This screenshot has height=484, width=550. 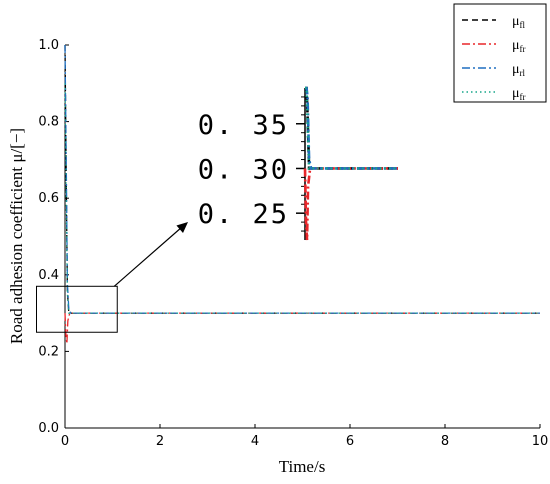 I want to click on inset-y-tick-label: 0. 35, so click(x=243, y=125).